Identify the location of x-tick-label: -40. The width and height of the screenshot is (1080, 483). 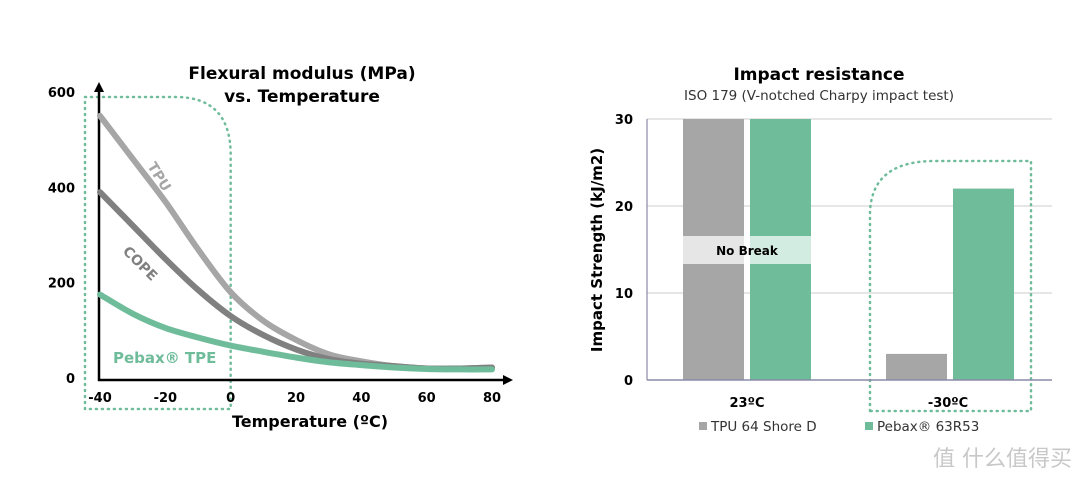
(100, 398).